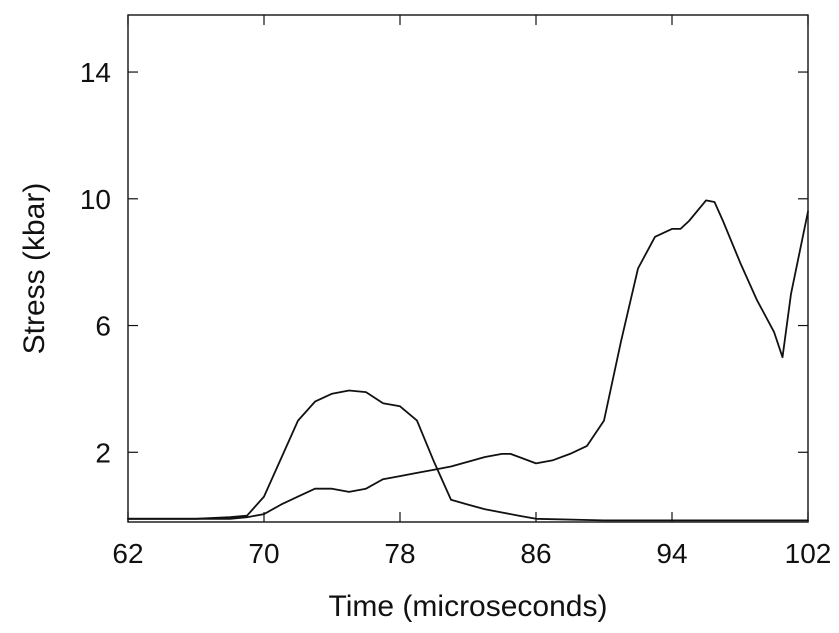  I want to click on y-axis-label: Stress (kbar), so click(34, 269).